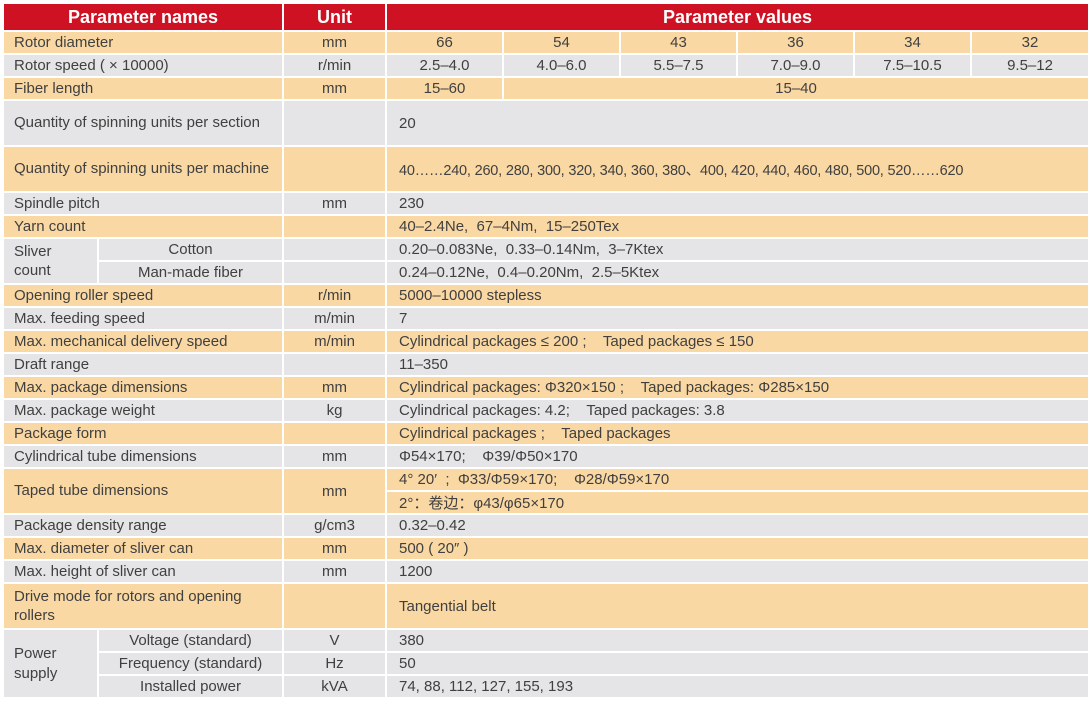 This screenshot has width=1090, height=702. Describe the element at coordinates (737, 686) in the screenshot. I see `value-cell: 74, 88, 112, 127, 155, 193` at that location.